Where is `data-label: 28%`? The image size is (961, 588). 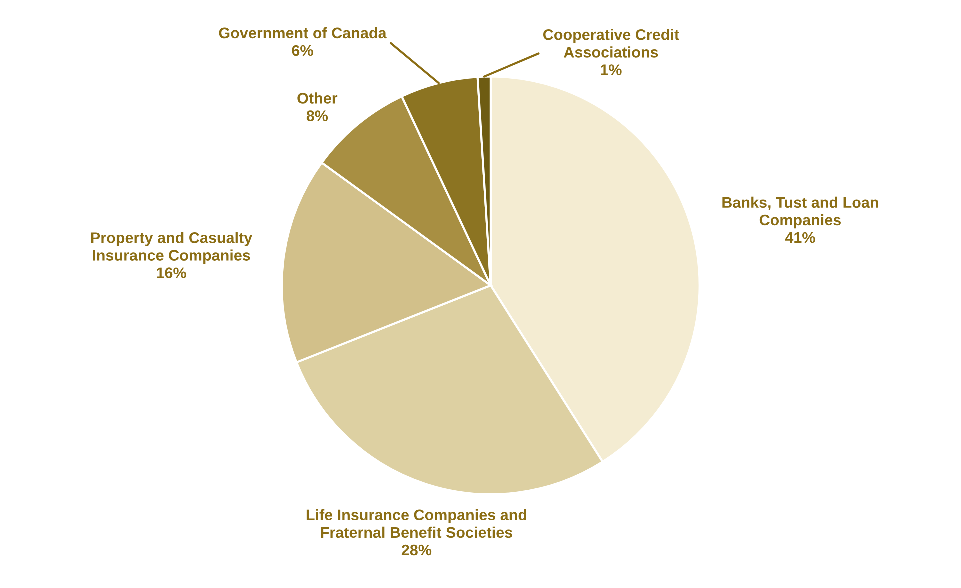
data-label: 28% is located at coordinates (417, 550).